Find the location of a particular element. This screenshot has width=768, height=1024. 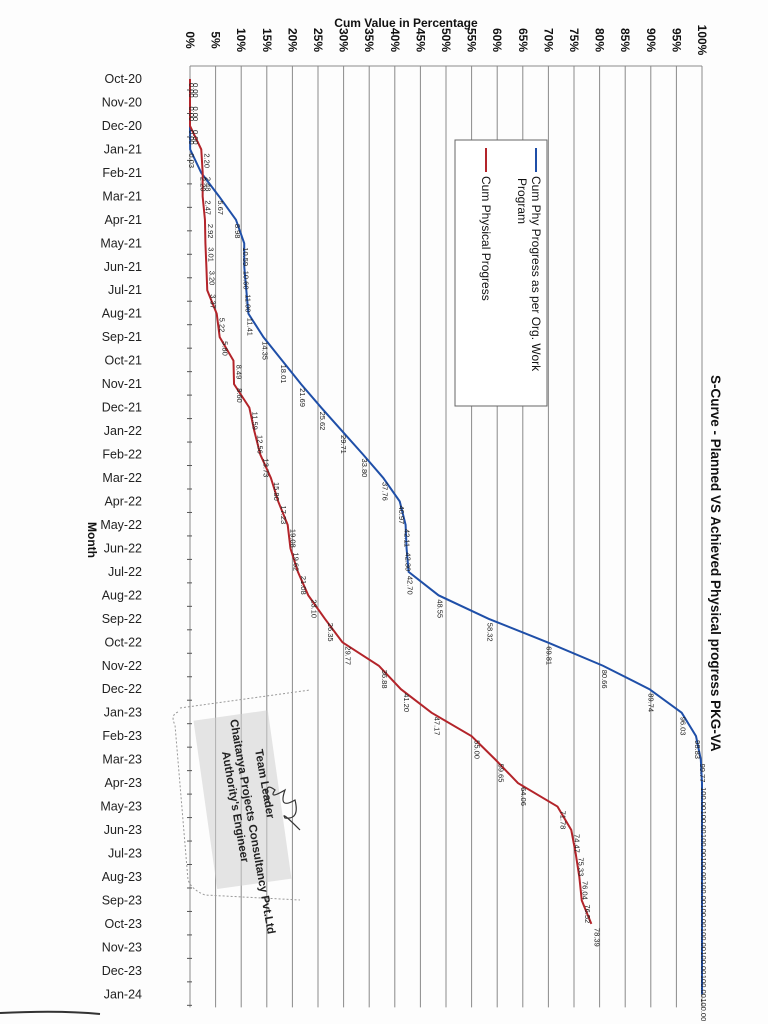

data-point-label: 36.88 is located at coordinates (384, 679).